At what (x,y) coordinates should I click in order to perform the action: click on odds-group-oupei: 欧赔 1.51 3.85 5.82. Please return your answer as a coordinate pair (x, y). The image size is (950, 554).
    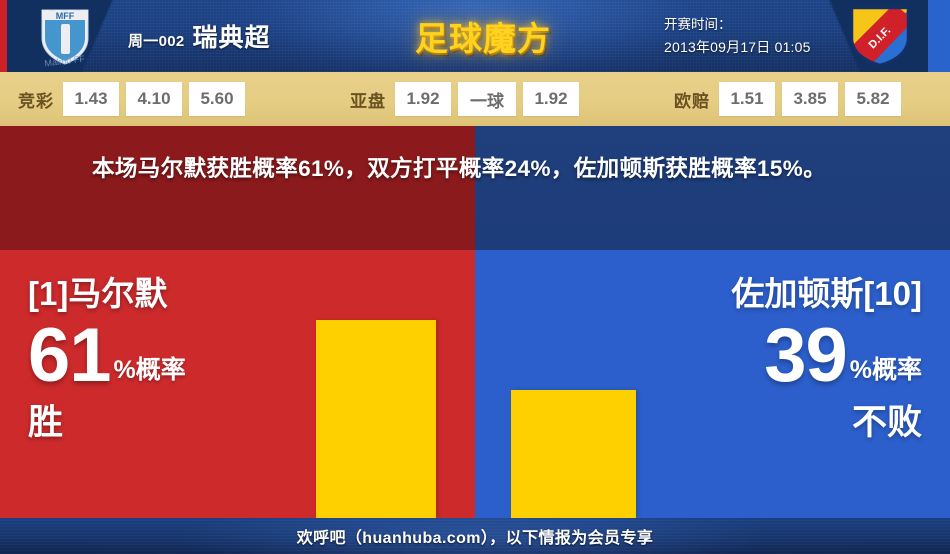
    Looking at the image, I should click on (791, 99).